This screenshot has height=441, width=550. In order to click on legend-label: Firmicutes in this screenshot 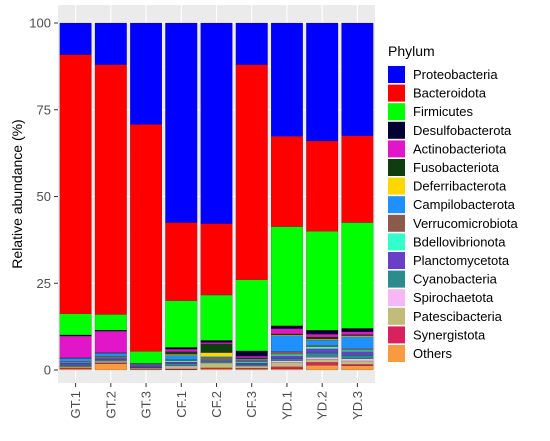, I will do `click(443, 111)`.